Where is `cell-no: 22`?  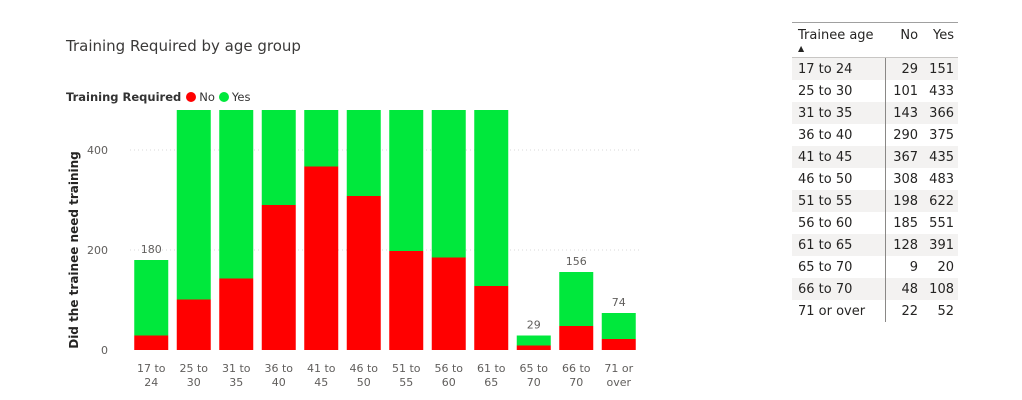
cell-no: 22 is located at coordinates (910, 311).